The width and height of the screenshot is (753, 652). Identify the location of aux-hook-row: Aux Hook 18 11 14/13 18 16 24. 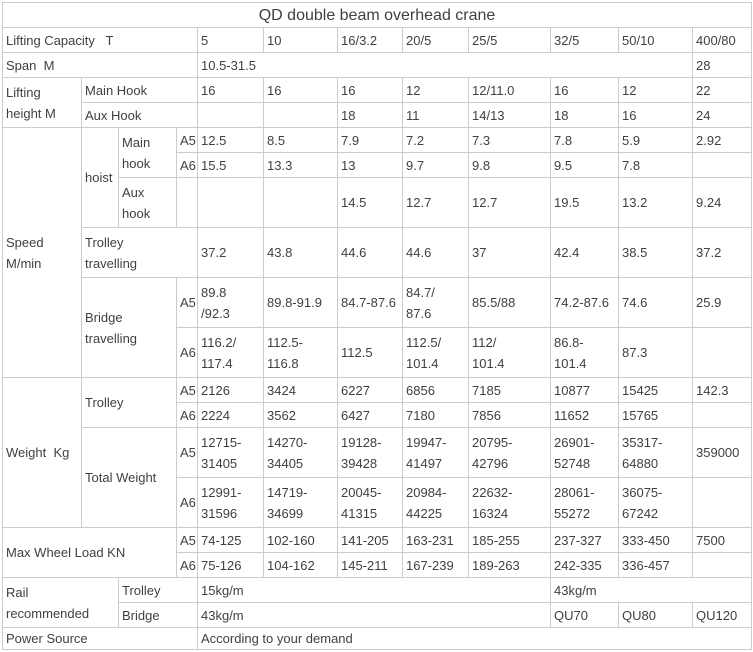
(378, 115).